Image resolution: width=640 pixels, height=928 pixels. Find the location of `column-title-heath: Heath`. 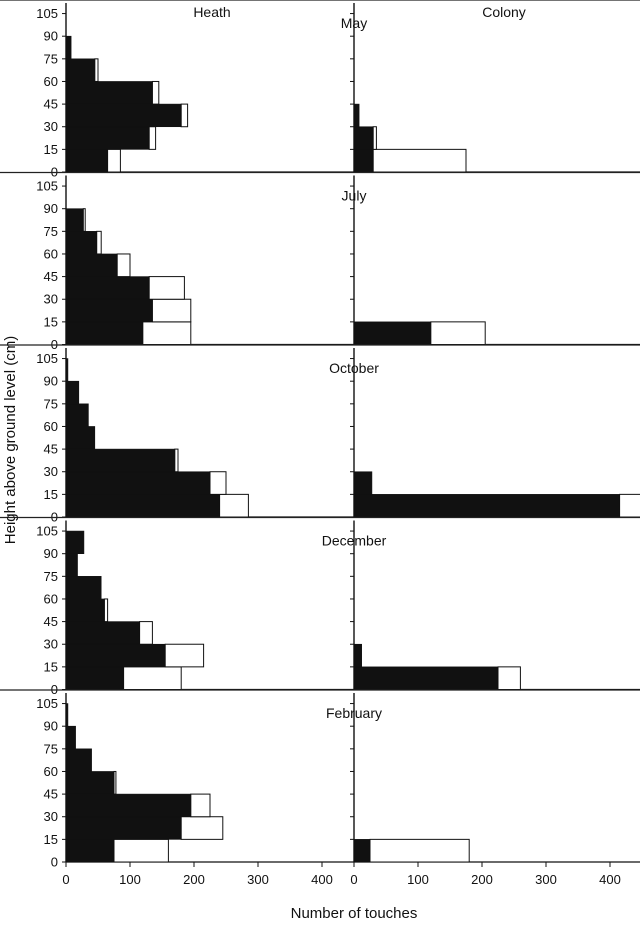

column-title-heath: Heath is located at coordinates (211, 12).